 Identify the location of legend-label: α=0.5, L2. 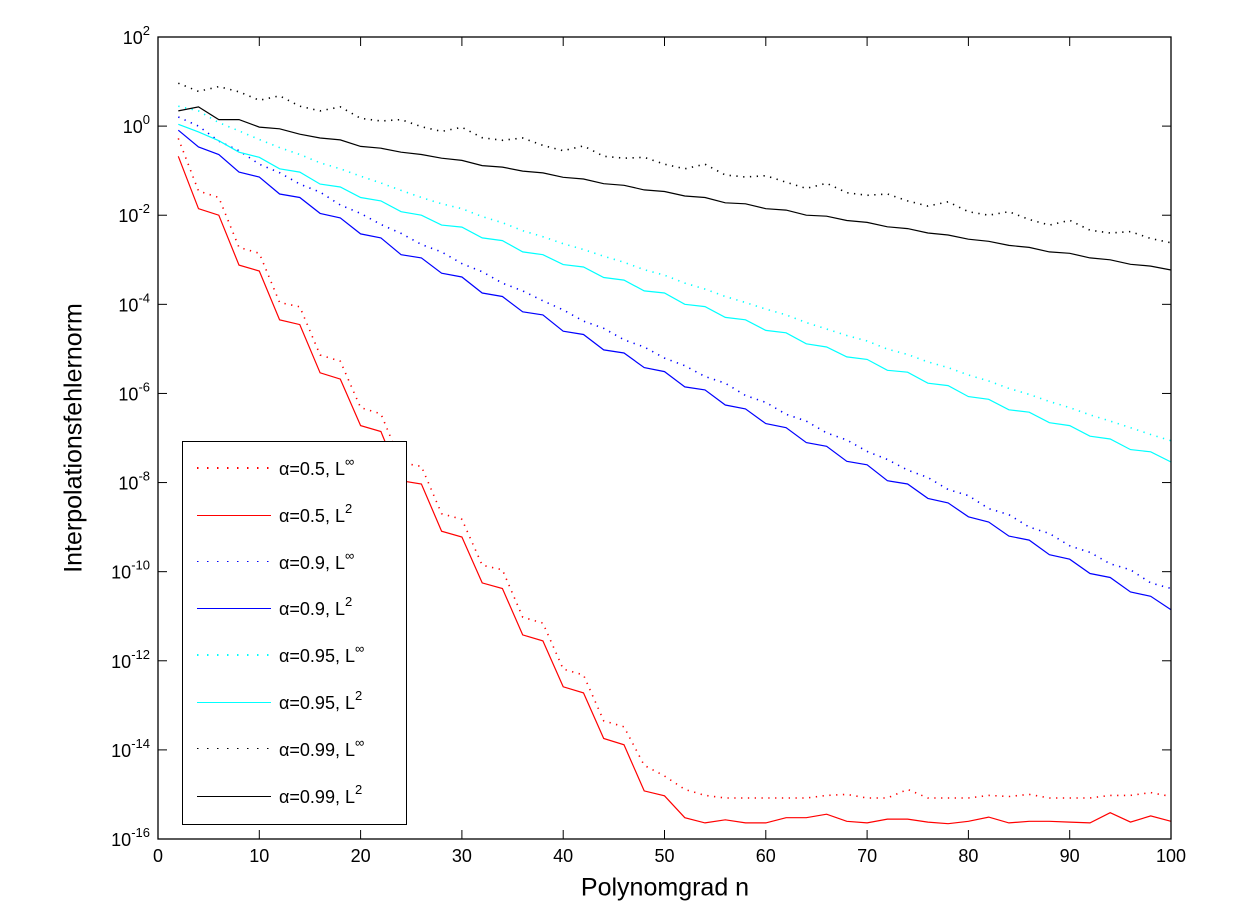
(316, 513).